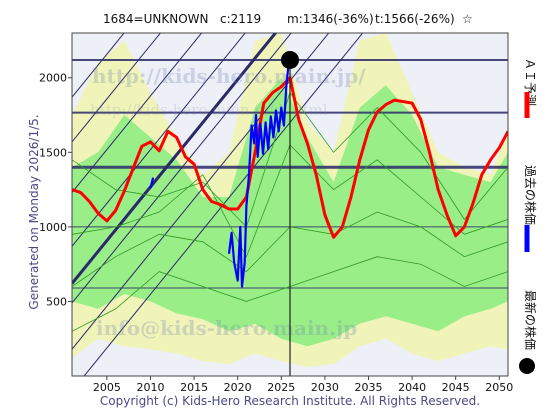  What do you see at coordinates (34, 211) in the screenshot?
I see `generated-note: Generated on Monday 2026/1/5.` at bounding box center [34, 211].